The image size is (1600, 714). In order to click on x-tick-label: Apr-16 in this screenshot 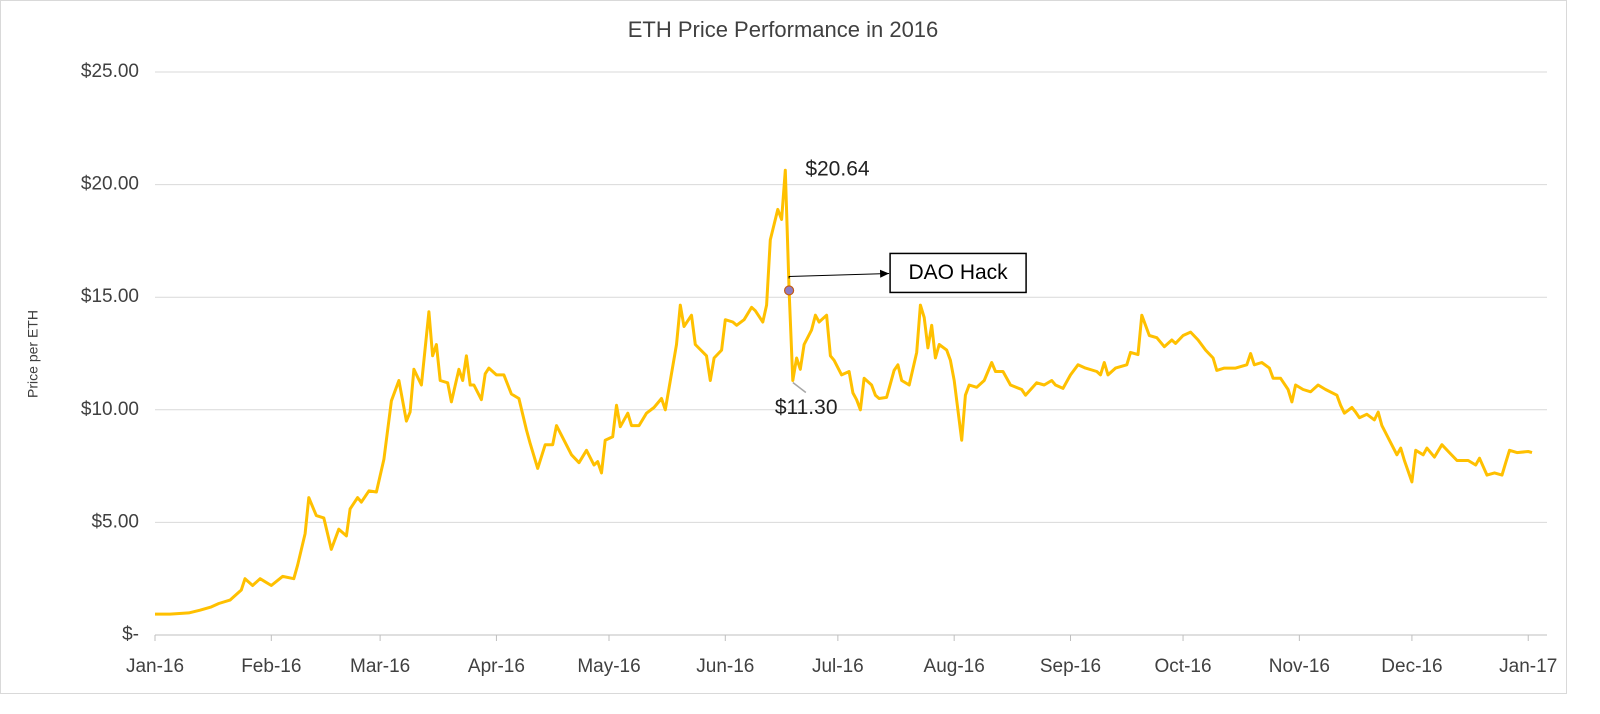, I will do `click(496, 666)`.